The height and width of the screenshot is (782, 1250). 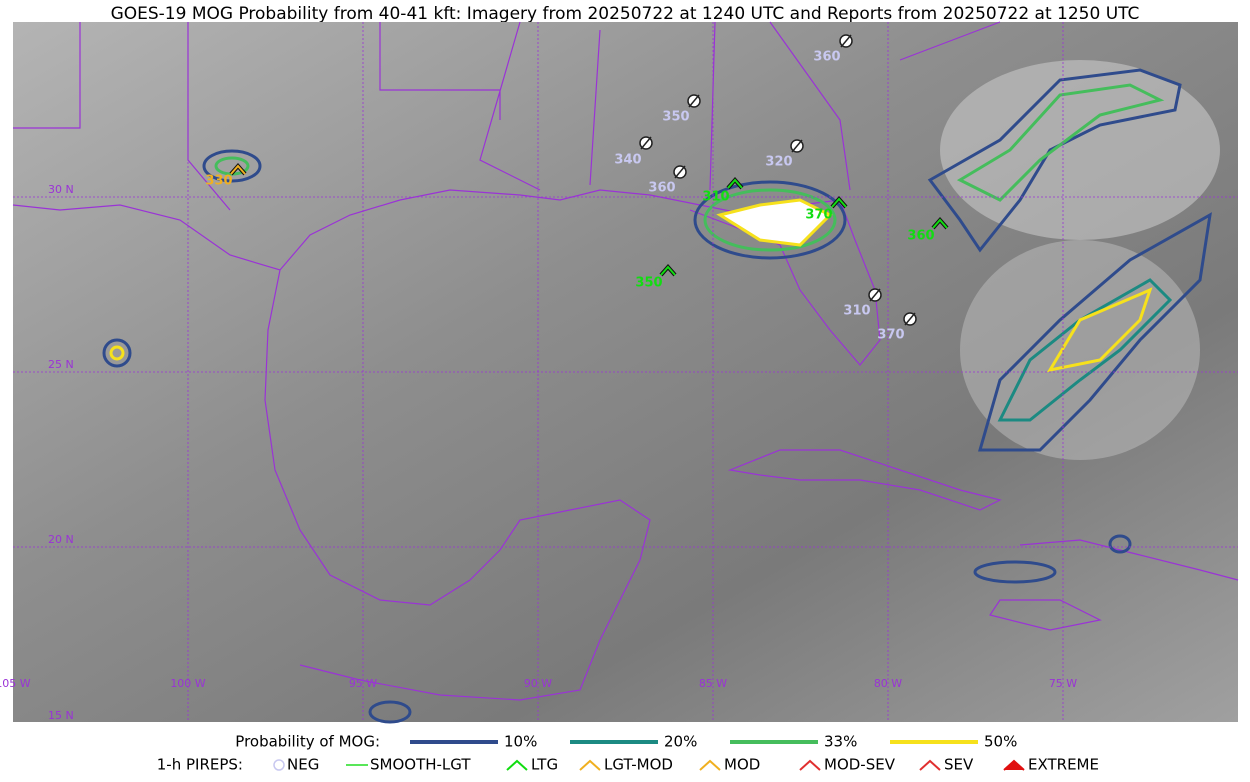 What do you see at coordinates (713, 683) in the screenshot?
I see `lon-label: 85 W` at bounding box center [713, 683].